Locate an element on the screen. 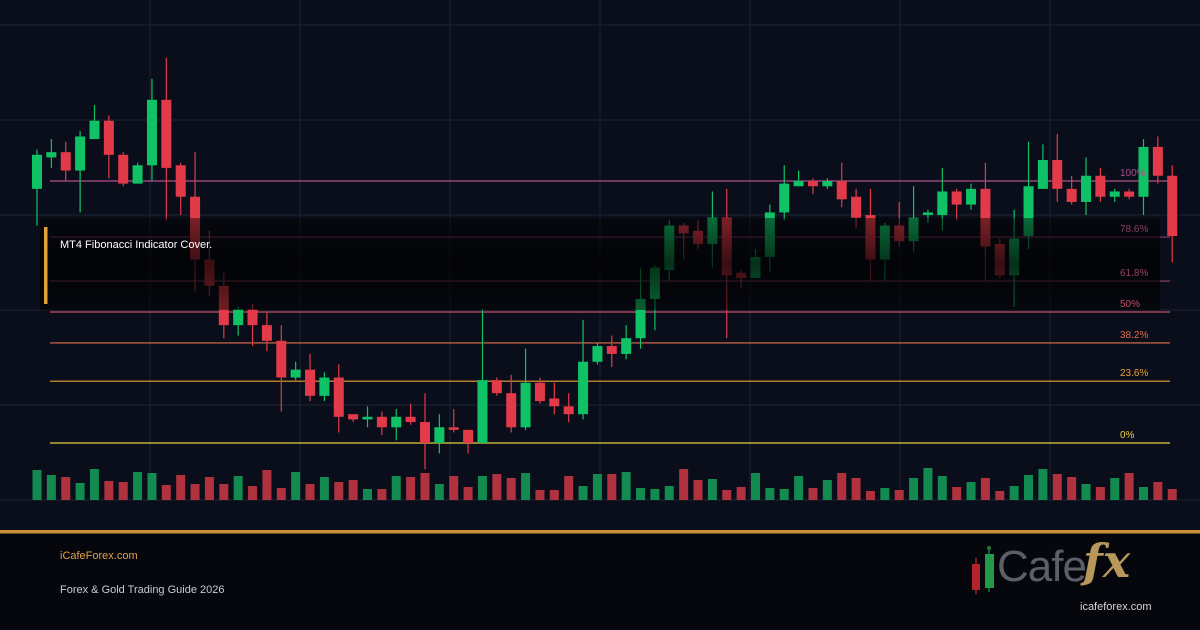  logo-url: icafeforex.com is located at coordinates (1116, 607).